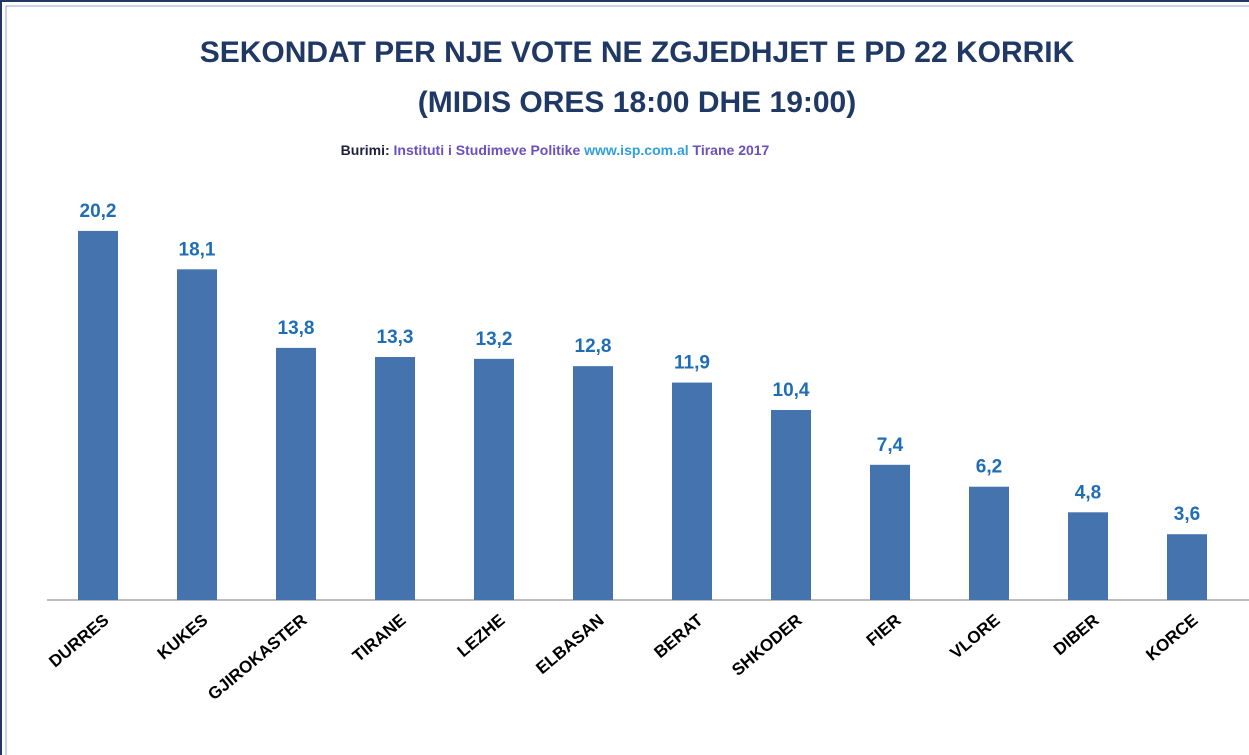 The image size is (1249, 755). I want to click on x-tick-label: DIBER, so click(1076, 635).